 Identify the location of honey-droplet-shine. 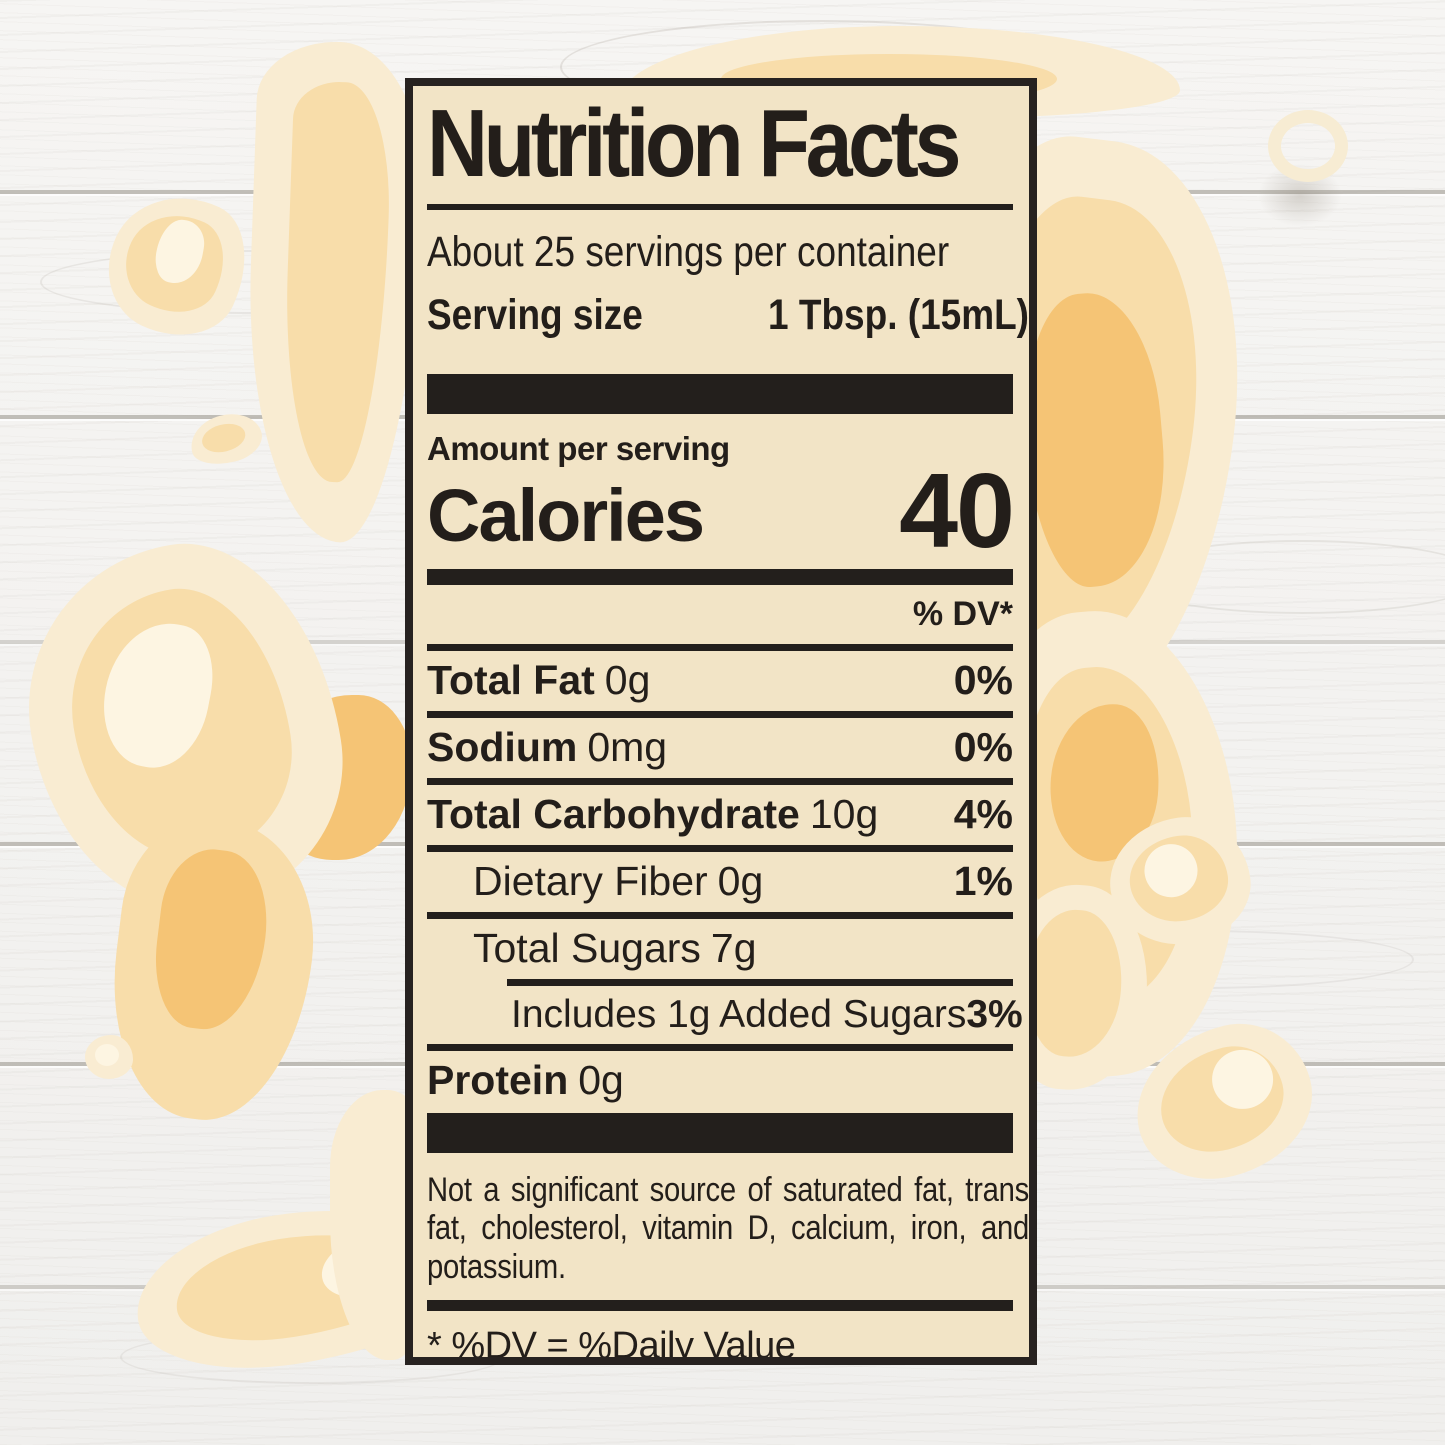
(106, 1054).